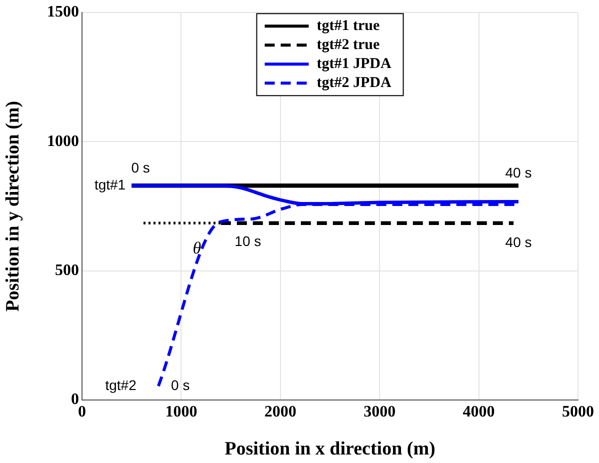  What do you see at coordinates (354, 64) in the screenshot?
I see `legend-label: tgt#1 JPDA` at bounding box center [354, 64].